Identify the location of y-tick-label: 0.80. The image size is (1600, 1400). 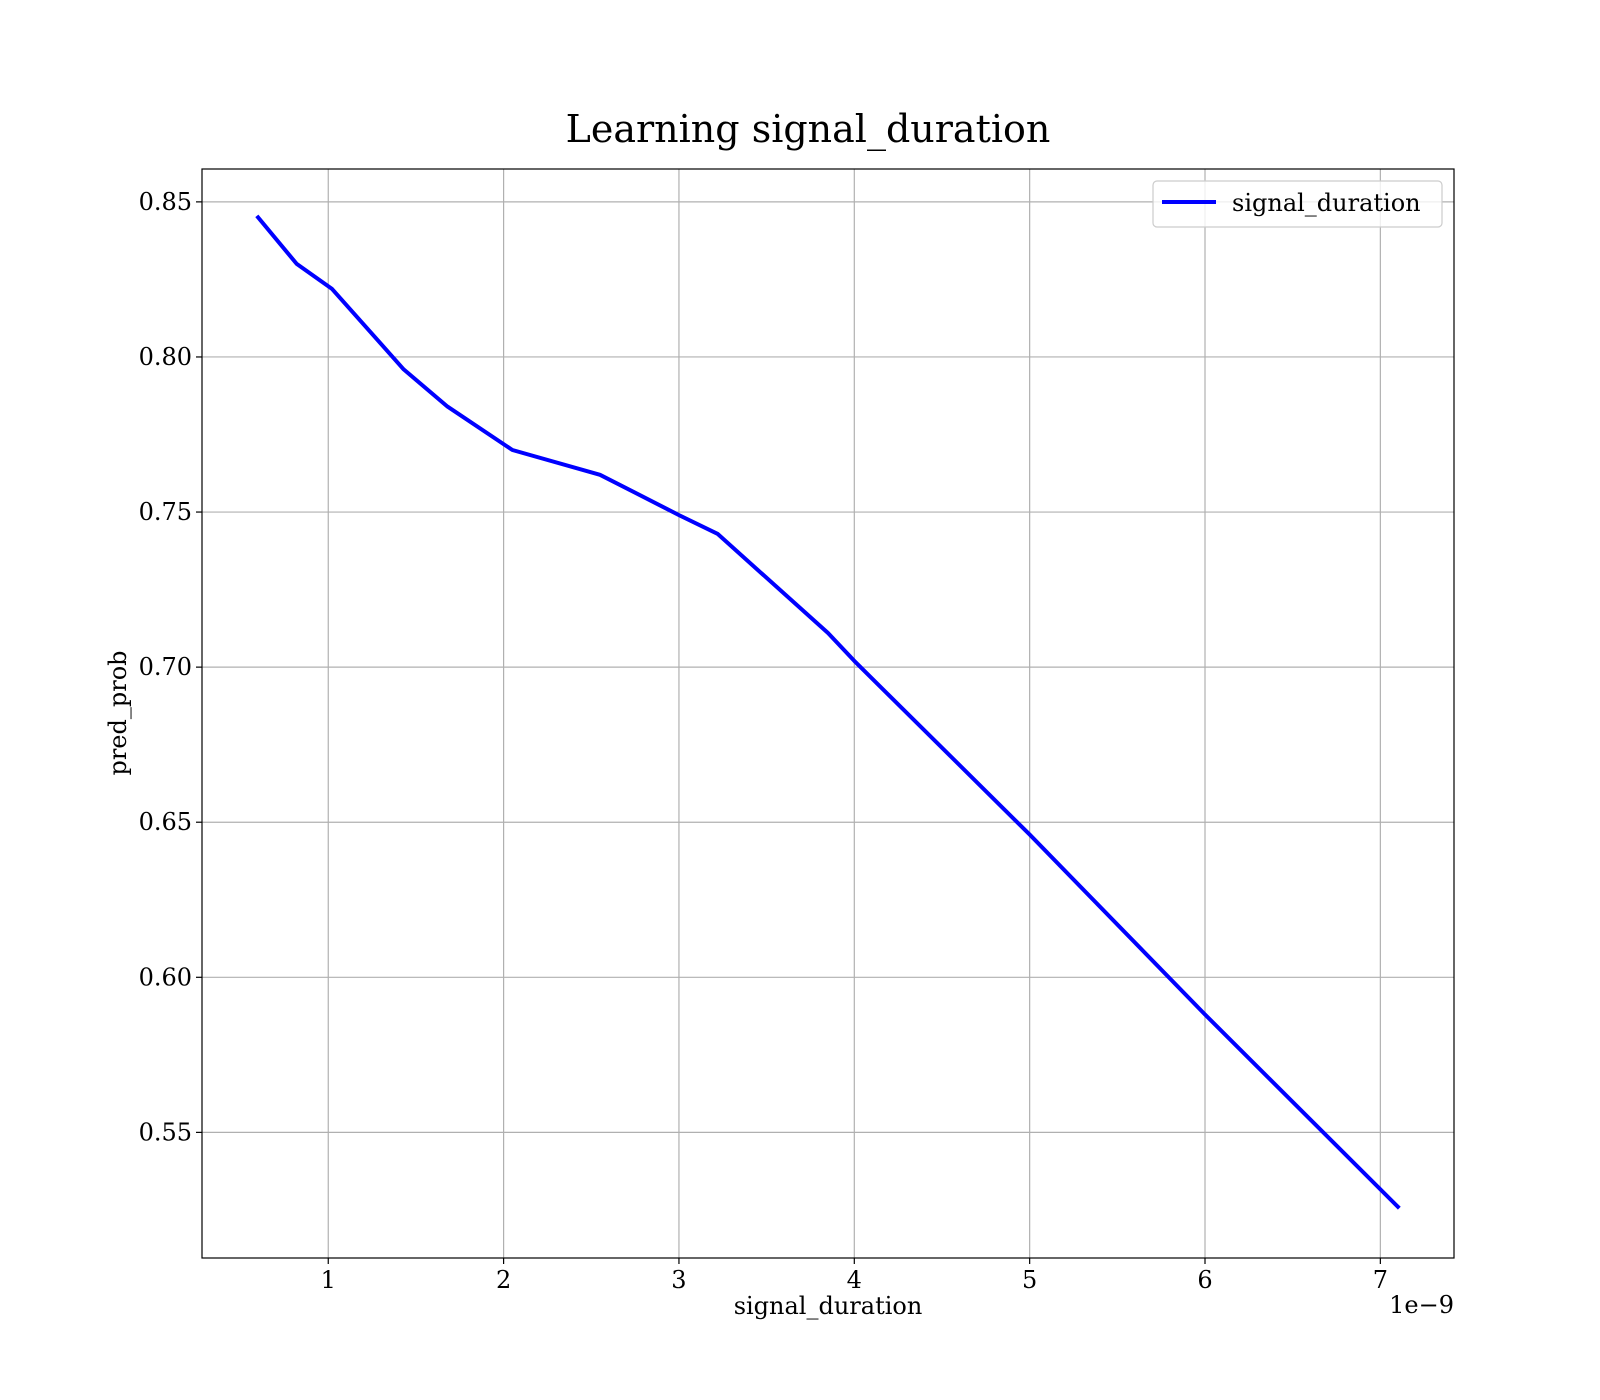
(165, 357).